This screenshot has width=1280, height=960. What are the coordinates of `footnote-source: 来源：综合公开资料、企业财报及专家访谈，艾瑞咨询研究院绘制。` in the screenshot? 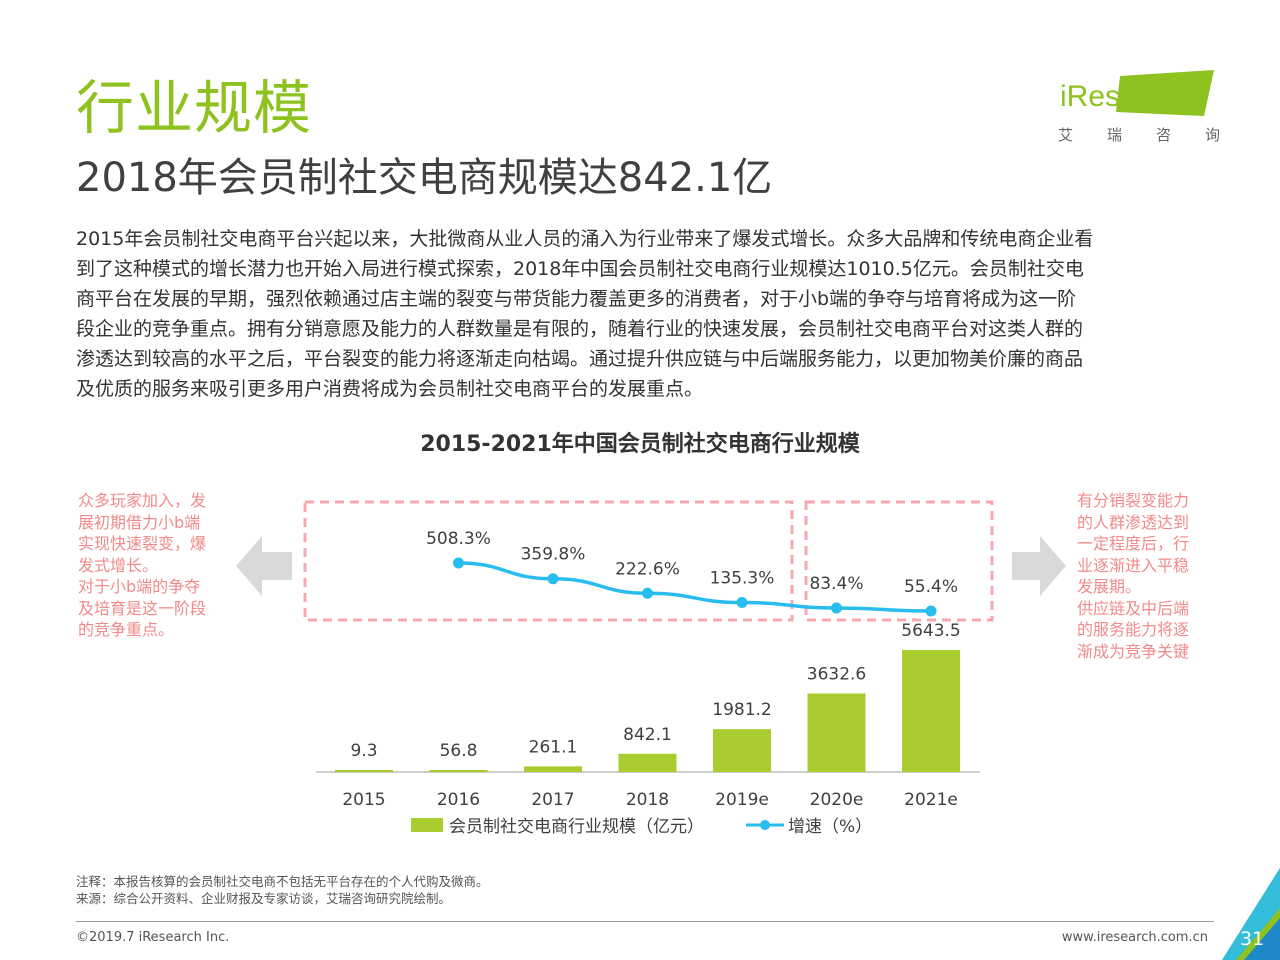 It's located at (264, 898).